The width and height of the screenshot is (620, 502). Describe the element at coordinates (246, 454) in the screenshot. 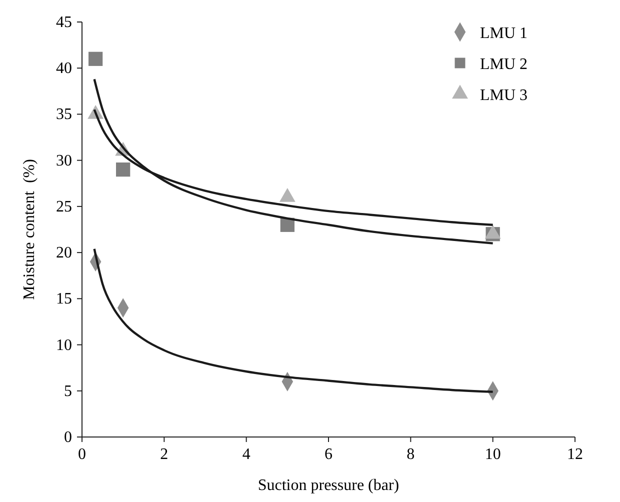

I see `x-tick-label: 4` at that location.